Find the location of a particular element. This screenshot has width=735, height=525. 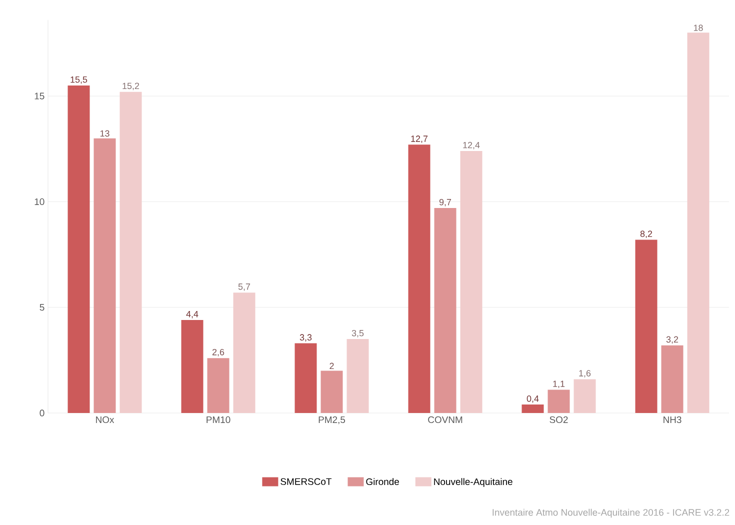

data-label: 2 is located at coordinates (332, 366).